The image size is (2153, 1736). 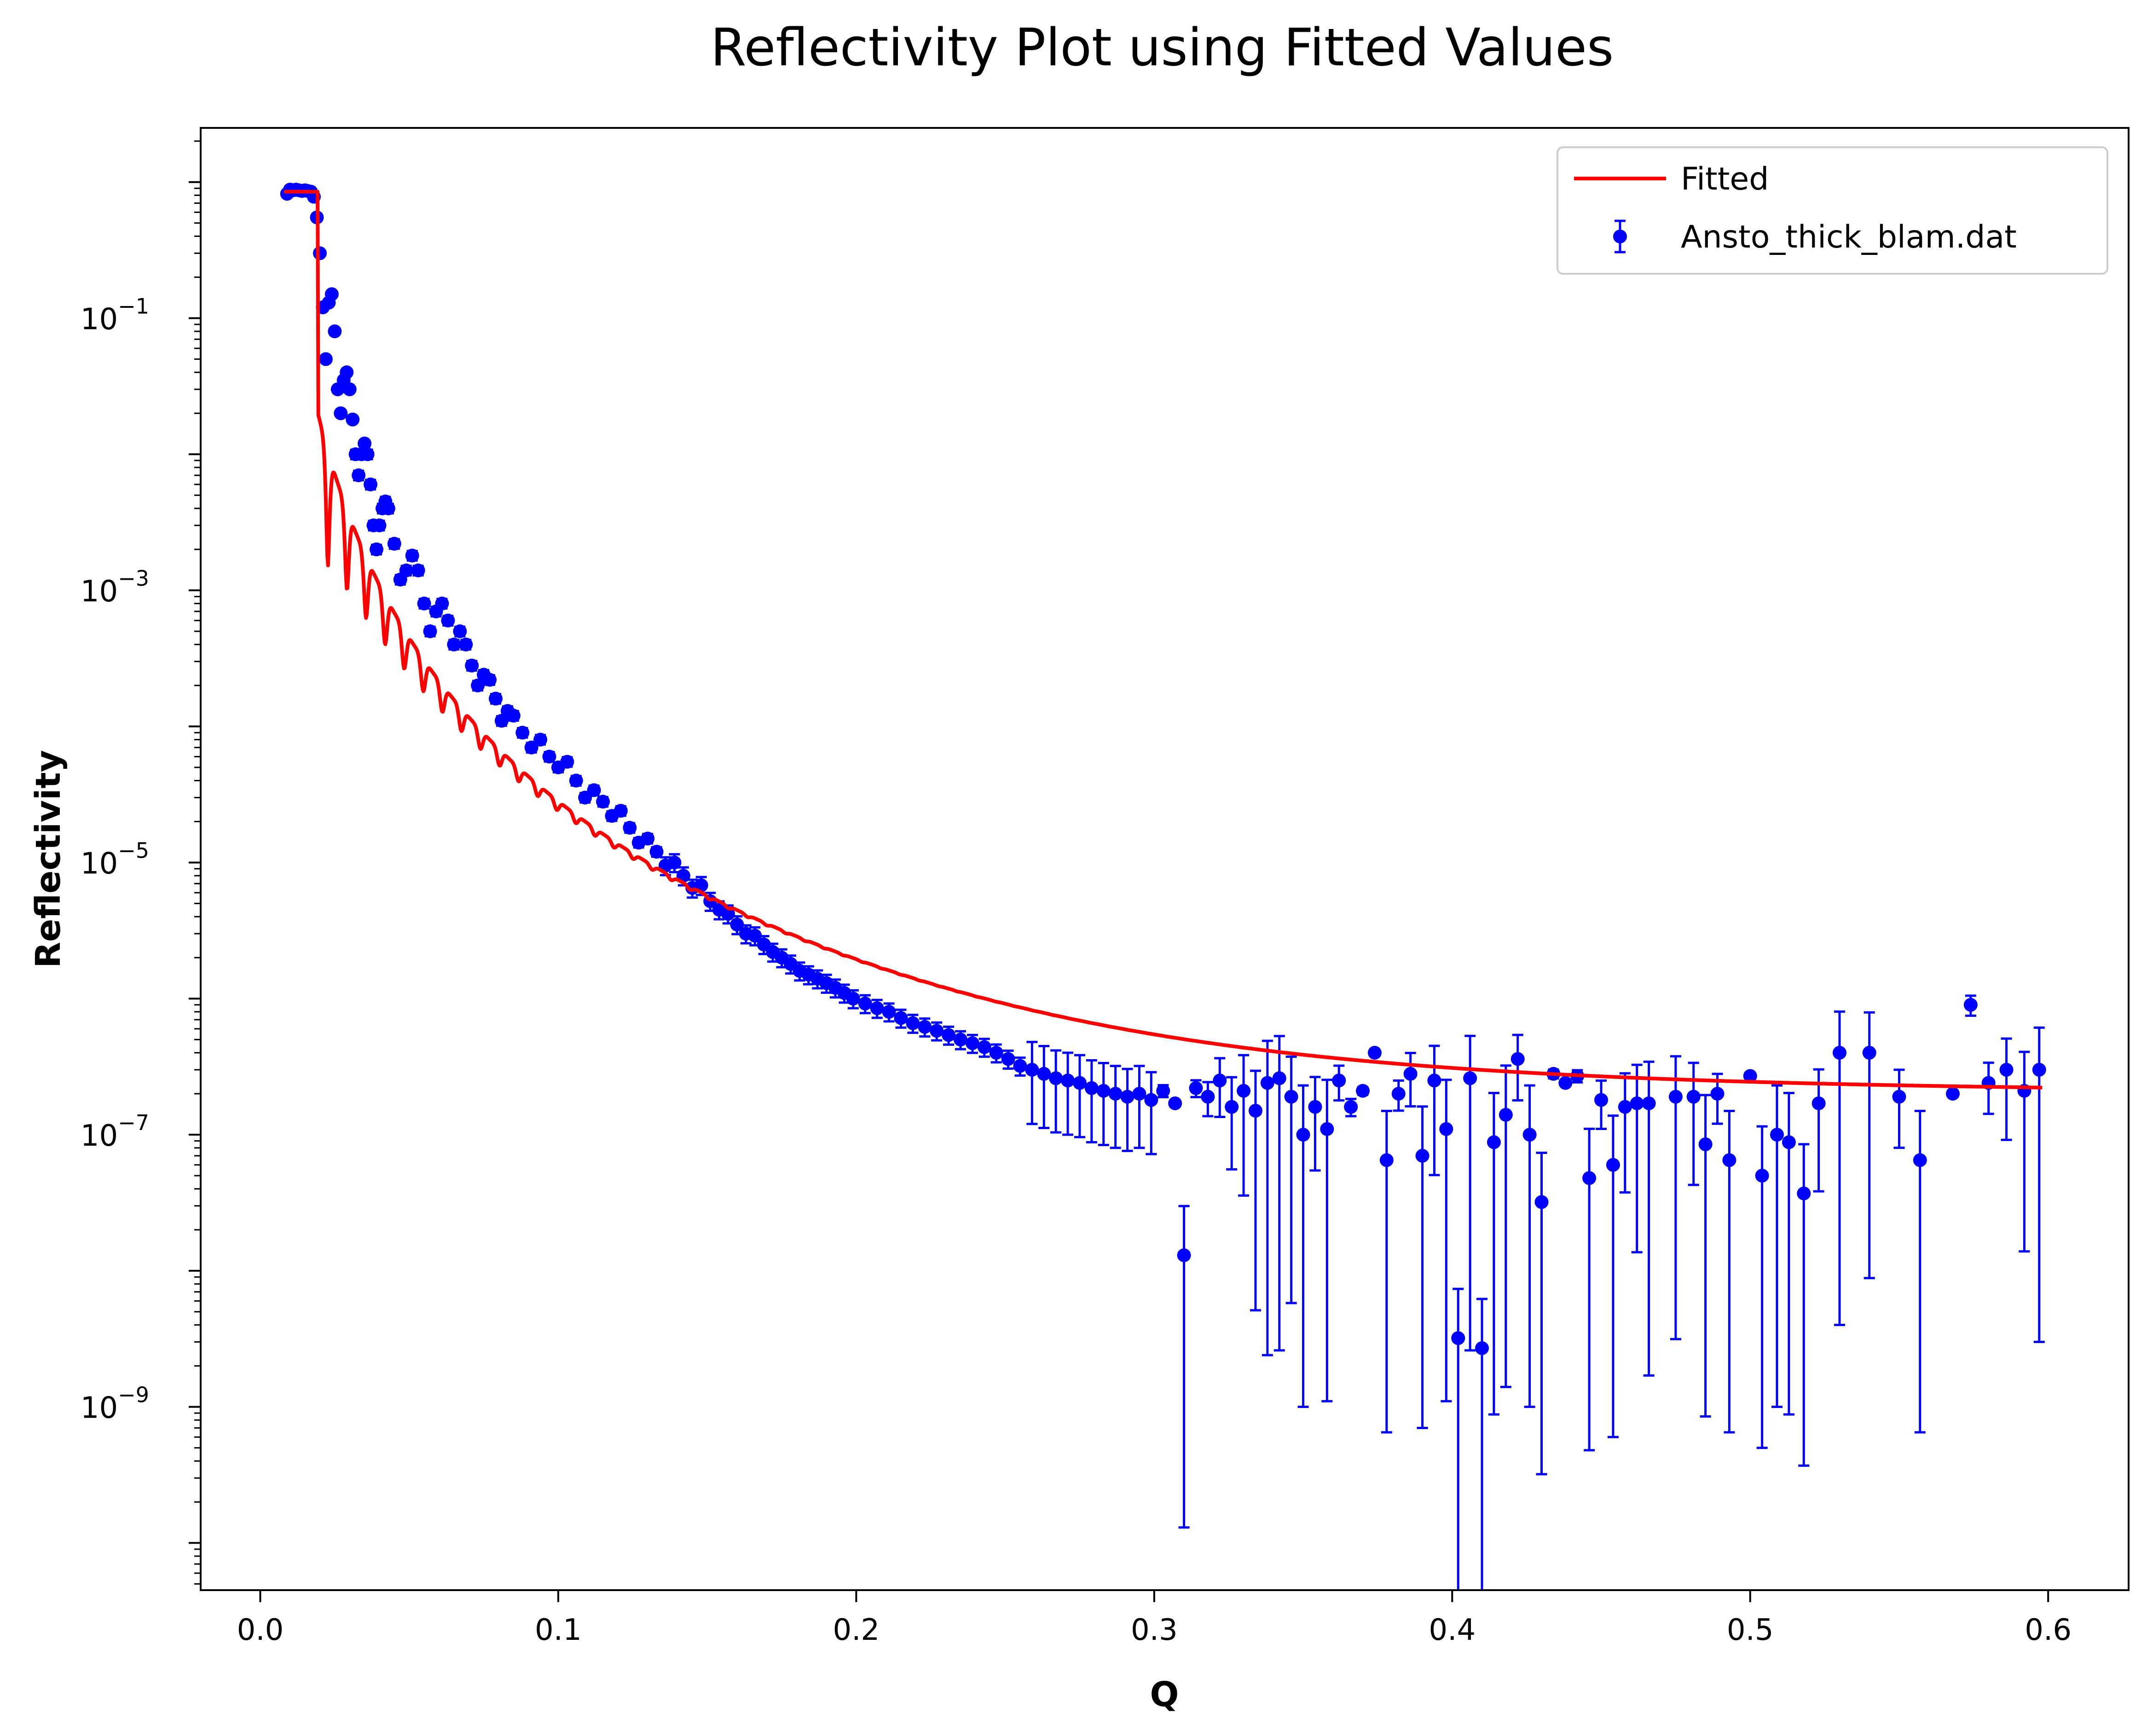 What do you see at coordinates (1833, 210) in the screenshot?
I see `legend: Fitted Ansto_thick_blam.dat` at bounding box center [1833, 210].